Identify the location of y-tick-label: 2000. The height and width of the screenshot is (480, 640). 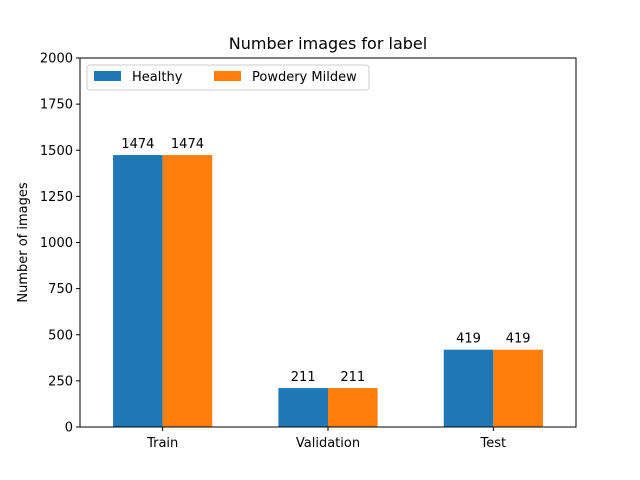
(56, 59).